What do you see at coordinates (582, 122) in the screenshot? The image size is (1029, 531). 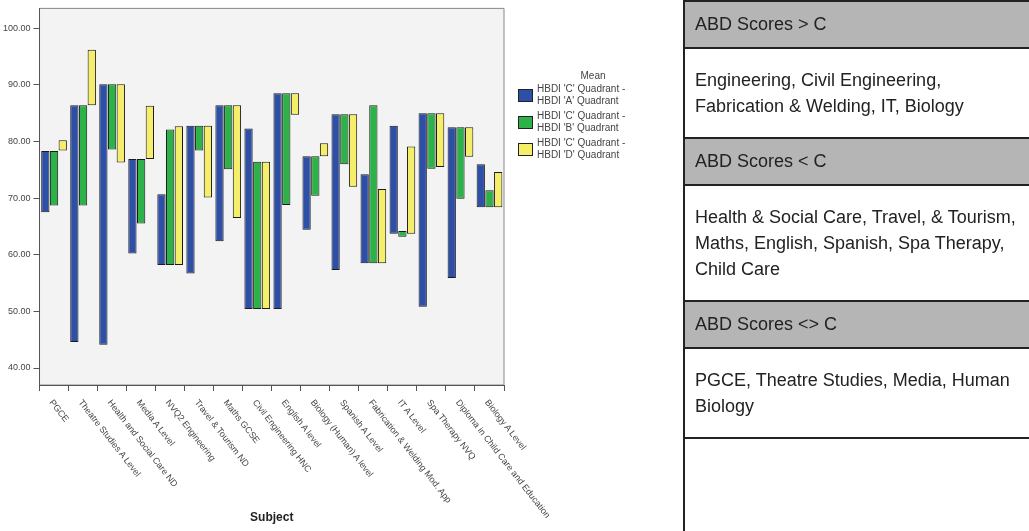 I see `legend-label: HBDI 'C' Quadrant - HBDI 'B' Quadrant` at bounding box center [582, 122].